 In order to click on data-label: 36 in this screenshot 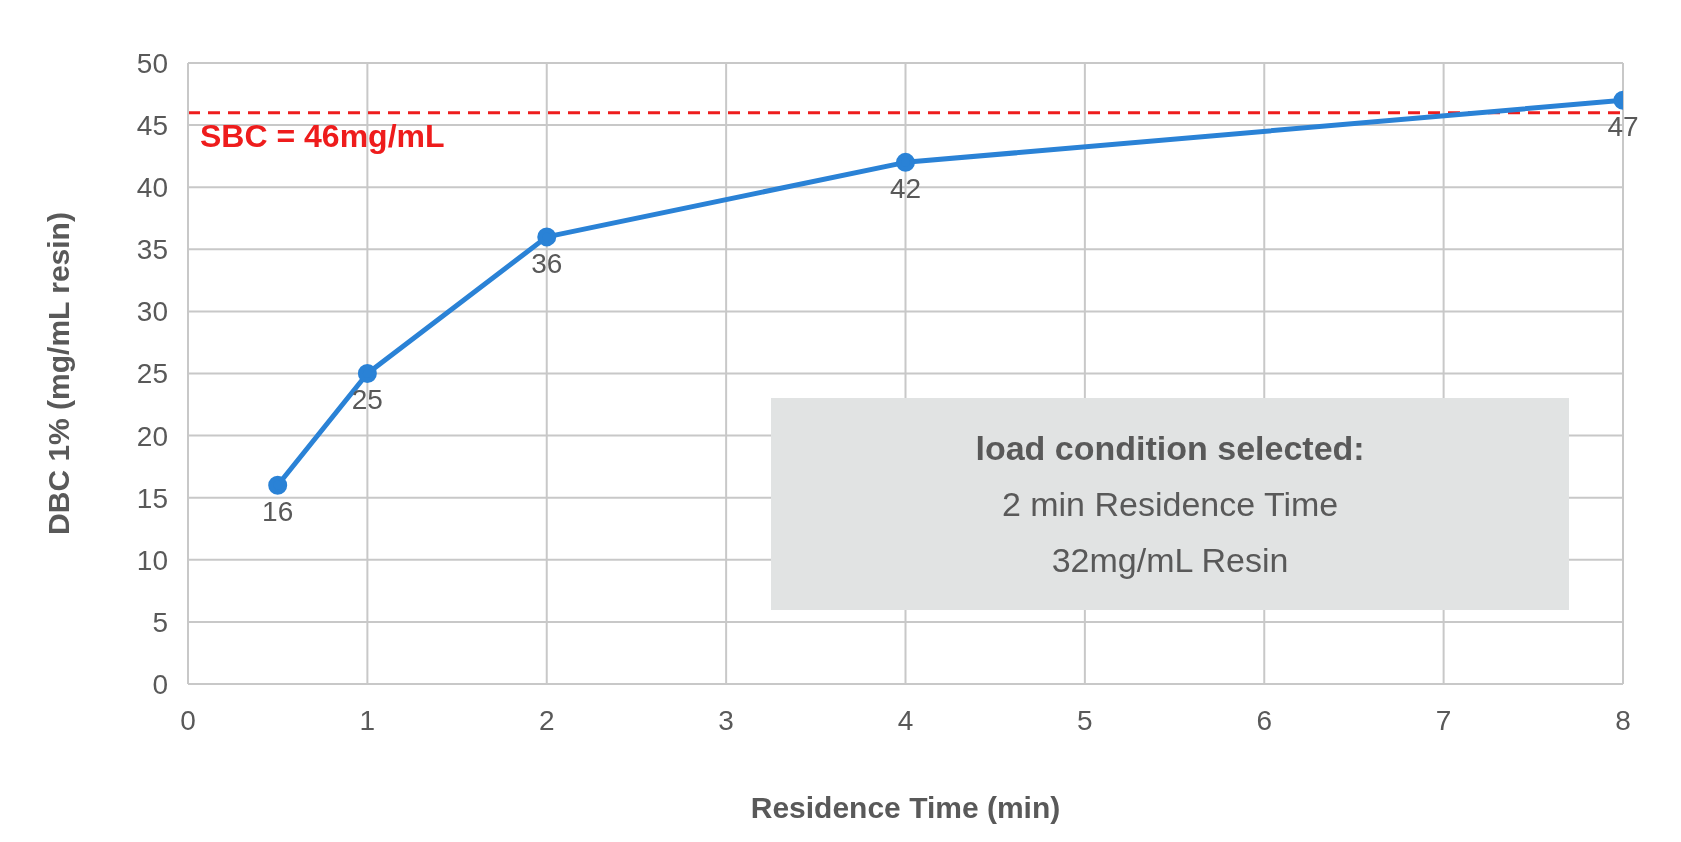, I will do `click(547, 263)`.